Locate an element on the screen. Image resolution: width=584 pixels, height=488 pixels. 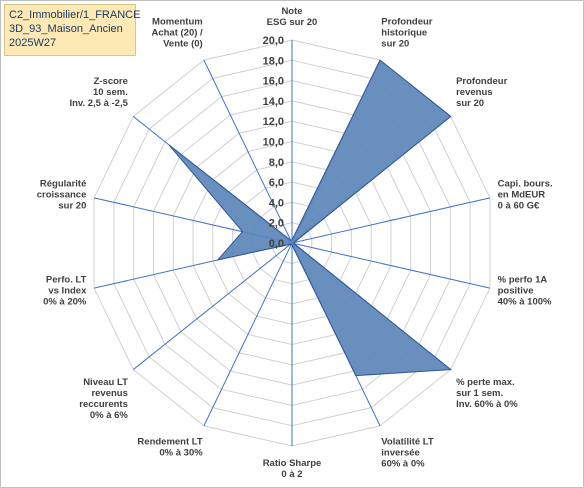
tick-label-1: 2,0 is located at coordinates (276, 224).